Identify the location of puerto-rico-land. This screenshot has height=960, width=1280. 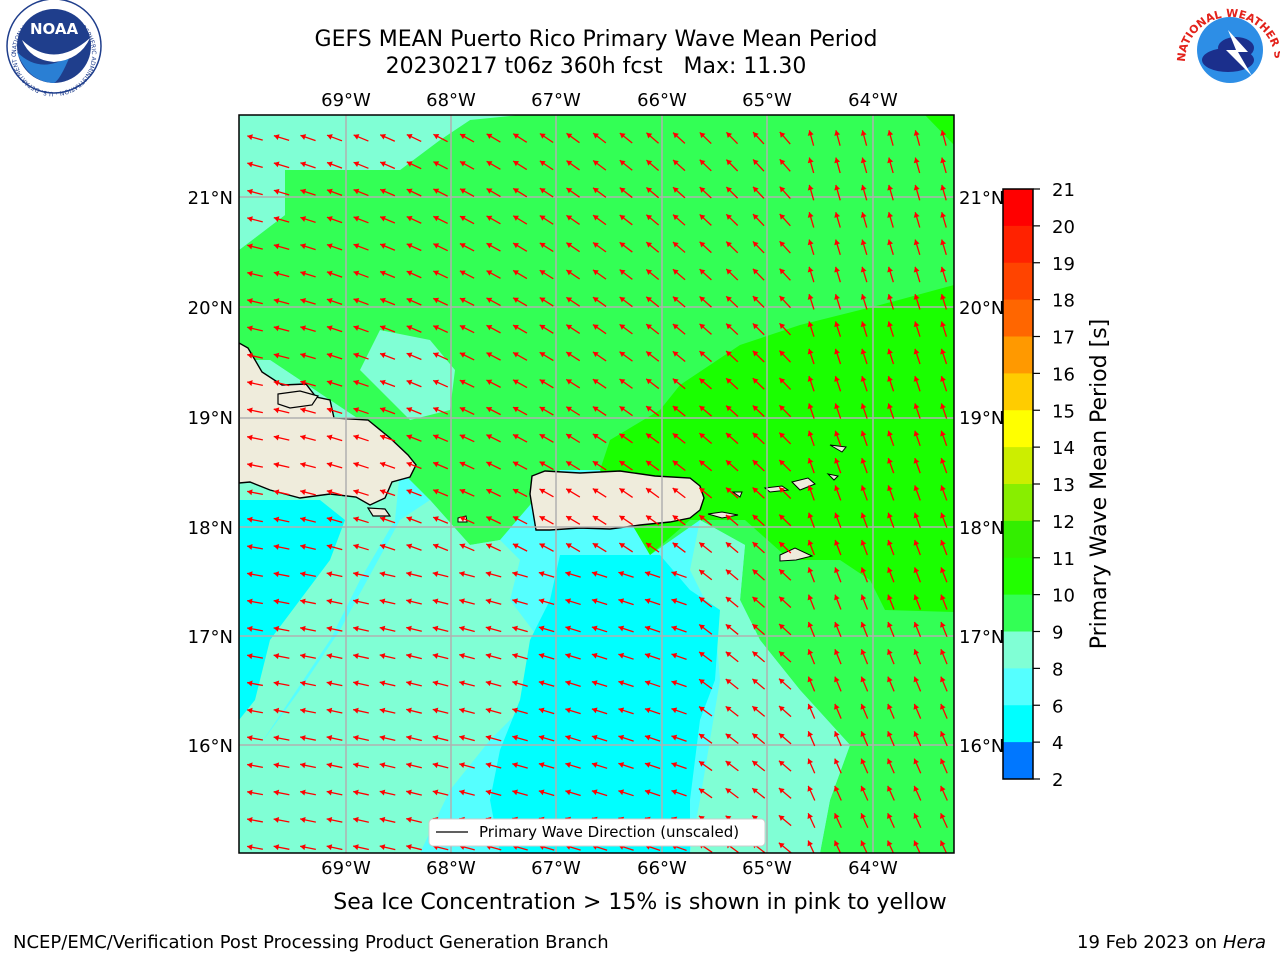
(617, 500).